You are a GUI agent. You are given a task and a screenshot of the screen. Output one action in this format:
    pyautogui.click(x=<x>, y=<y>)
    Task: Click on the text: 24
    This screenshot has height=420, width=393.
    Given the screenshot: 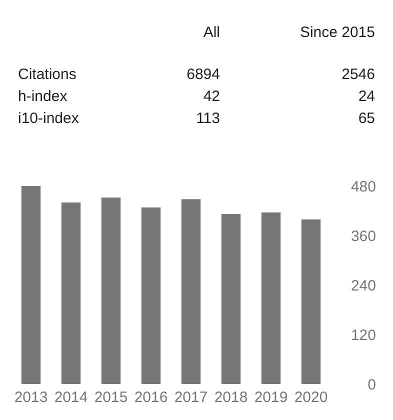 What is the action you would take?
    pyautogui.click(x=366, y=96)
    